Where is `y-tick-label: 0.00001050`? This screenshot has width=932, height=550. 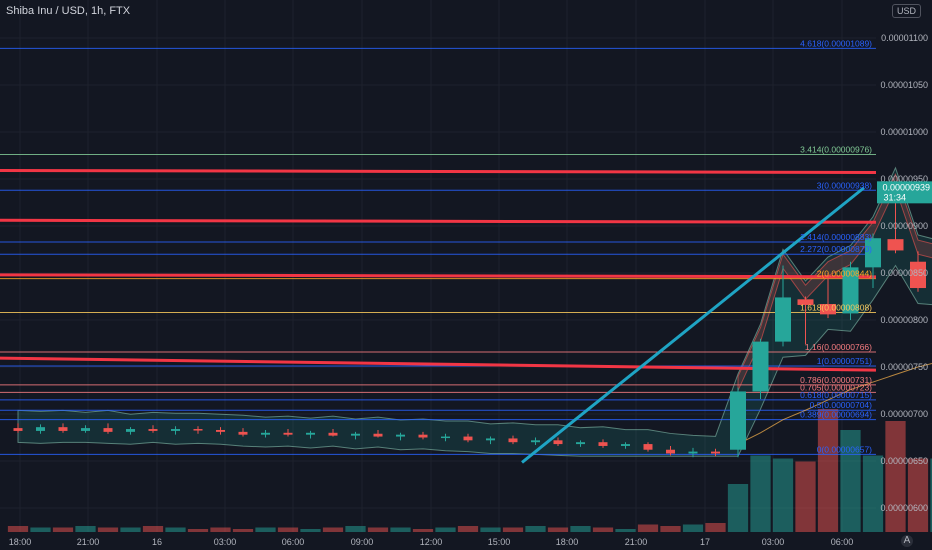 y-tick-label: 0.00001050 is located at coordinates (904, 85).